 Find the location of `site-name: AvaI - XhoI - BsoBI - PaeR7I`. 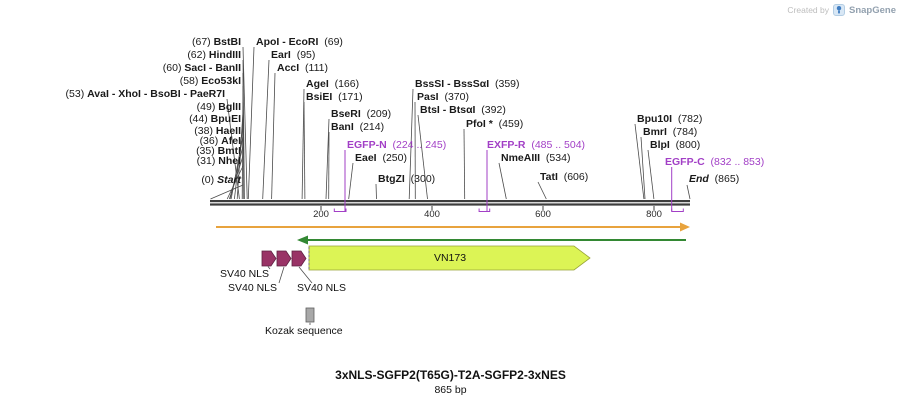

site-name: AvaI - XhoI - BsoBI - PaeR7I is located at coordinates (156, 94).